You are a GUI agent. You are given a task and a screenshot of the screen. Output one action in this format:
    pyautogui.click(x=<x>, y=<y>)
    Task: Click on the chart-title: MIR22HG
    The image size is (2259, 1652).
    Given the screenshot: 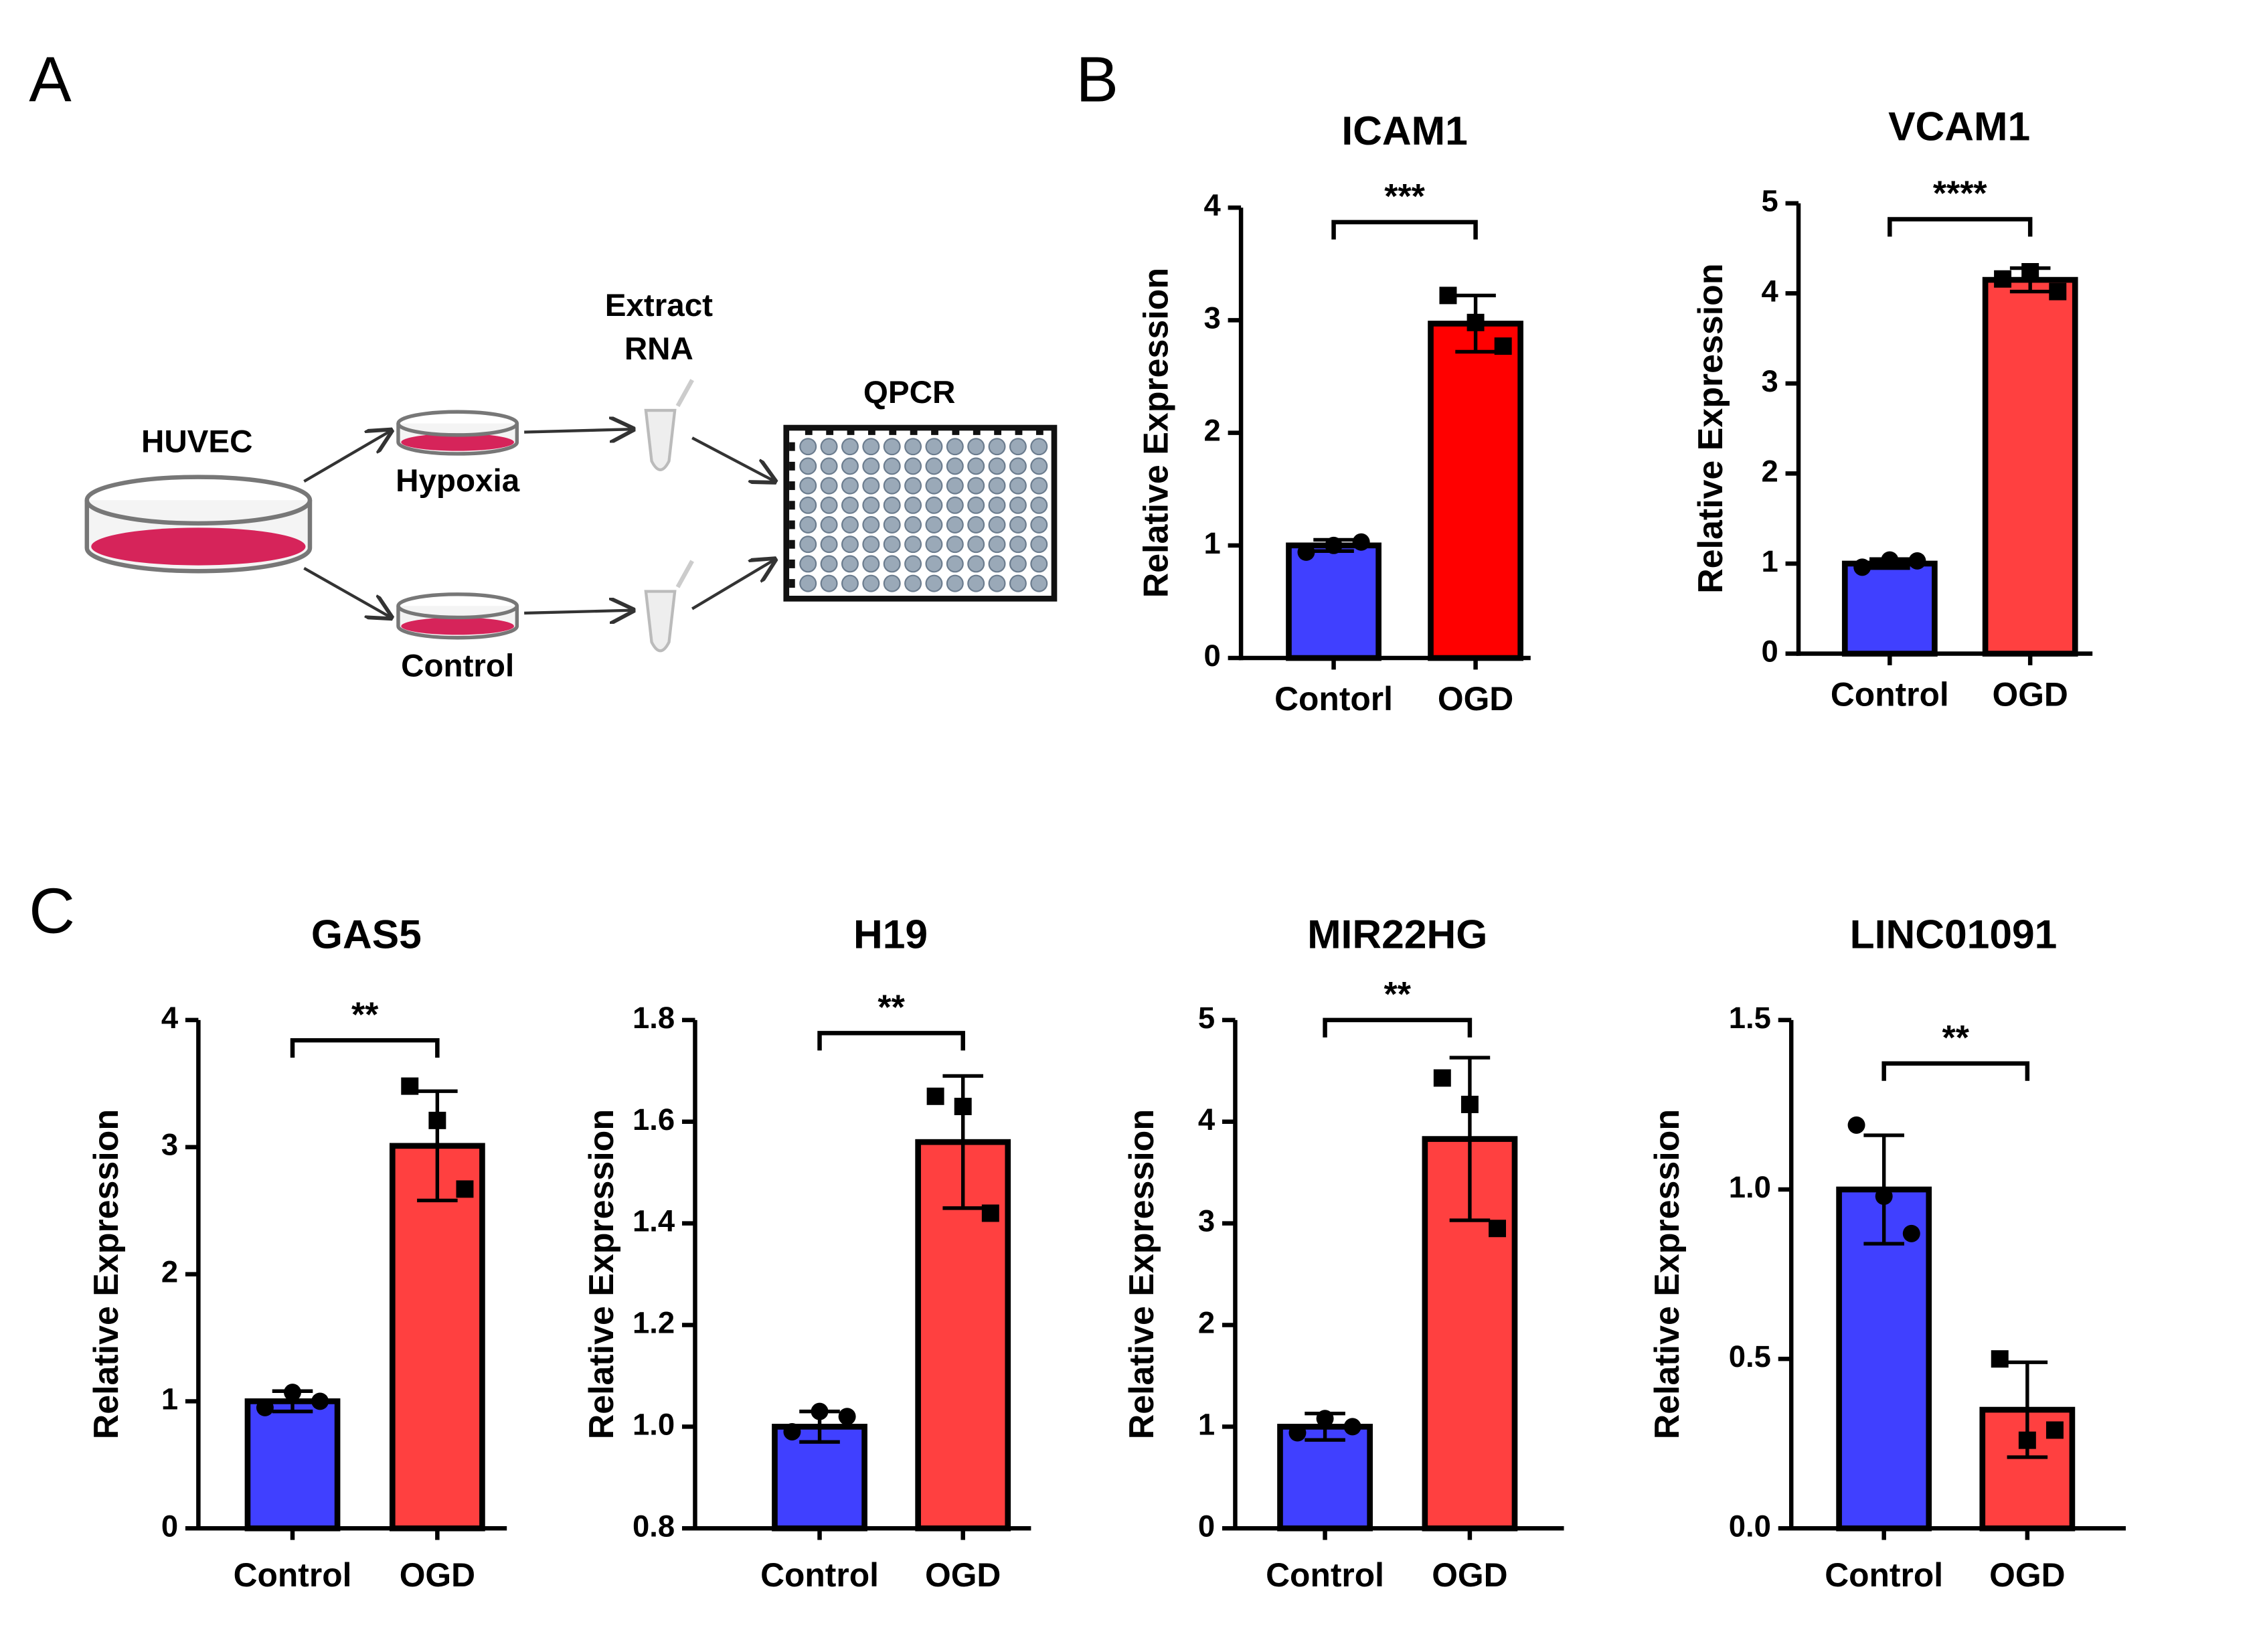 What is the action you would take?
    pyautogui.click(x=1397, y=935)
    